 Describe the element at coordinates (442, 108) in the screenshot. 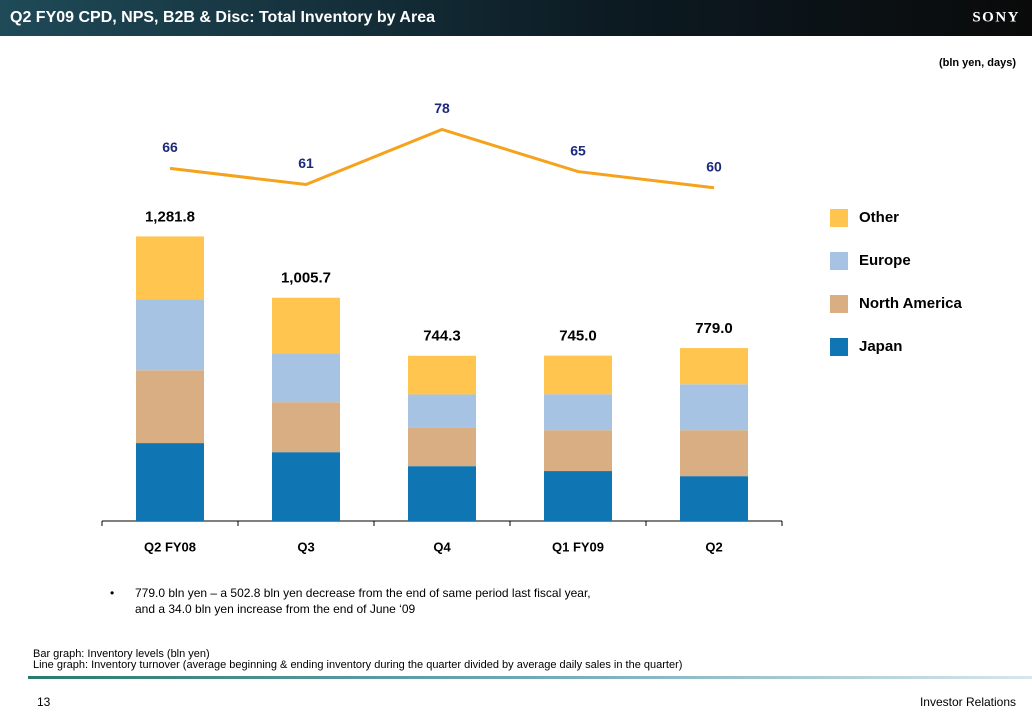

I see `line-value-label: 78` at that location.